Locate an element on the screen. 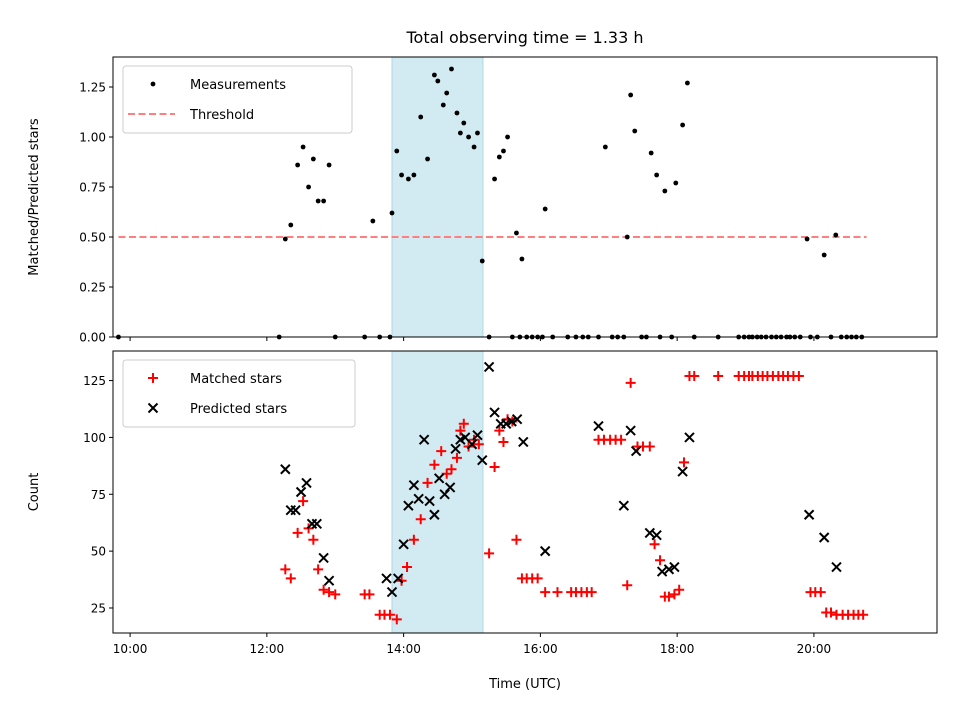 The height and width of the screenshot is (724, 960). y-tick-label: 125 is located at coordinates (94, 381).